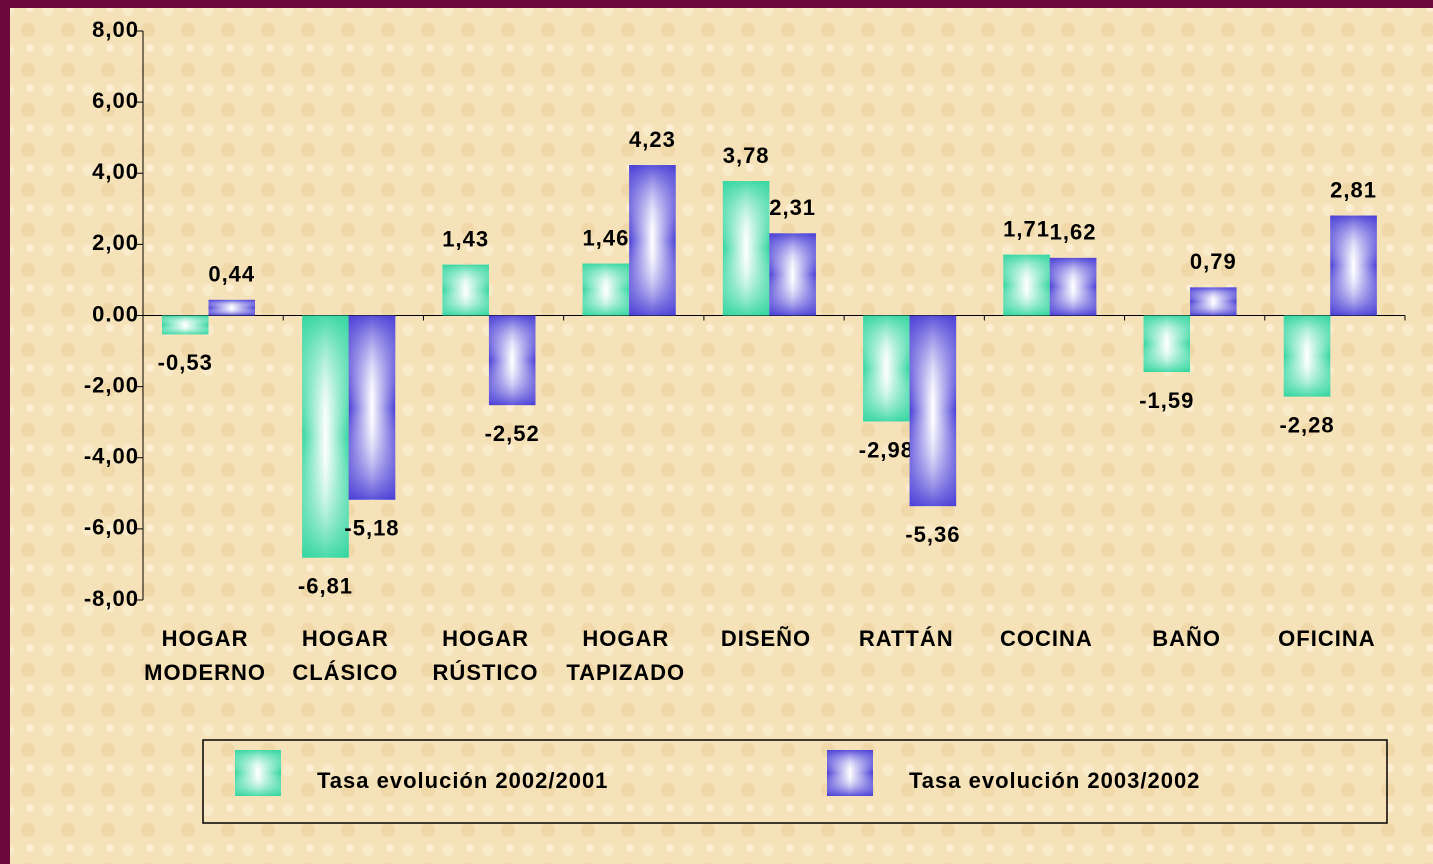 Image resolution: width=1433 pixels, height=864 pixels. Describe the element at coordinates (115, 100) in the screenshot. I see `y-tick-label: 6,00` at that location.